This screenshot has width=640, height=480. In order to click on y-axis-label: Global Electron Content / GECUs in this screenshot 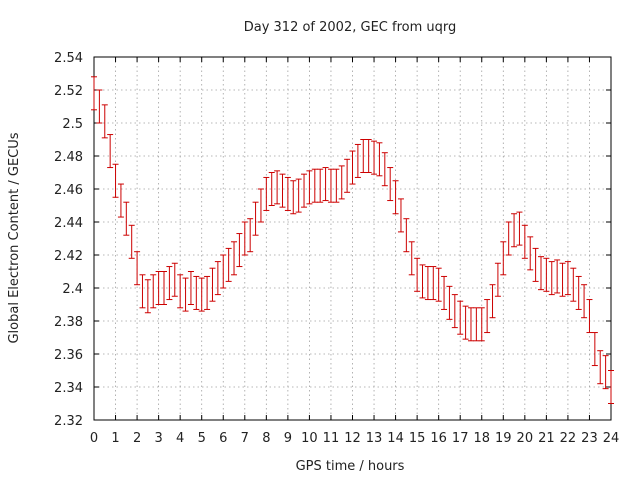, I will do `click(14, 237)`.